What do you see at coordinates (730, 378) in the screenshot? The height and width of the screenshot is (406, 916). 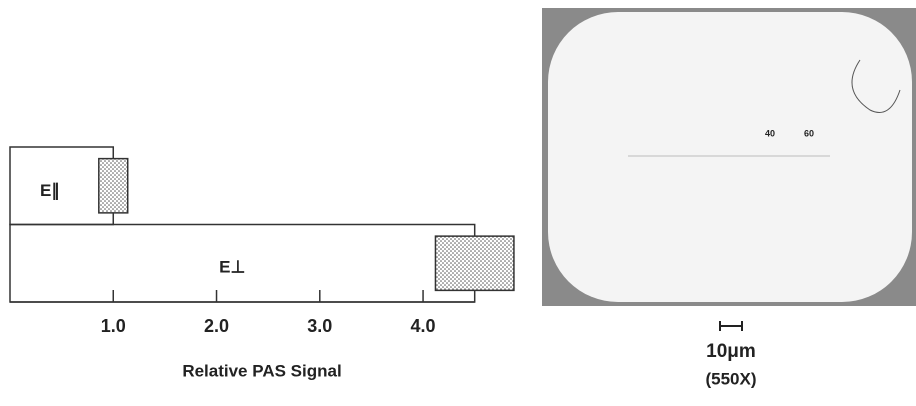 I see `magnification: (550X)` at bounding box center [730, 378].